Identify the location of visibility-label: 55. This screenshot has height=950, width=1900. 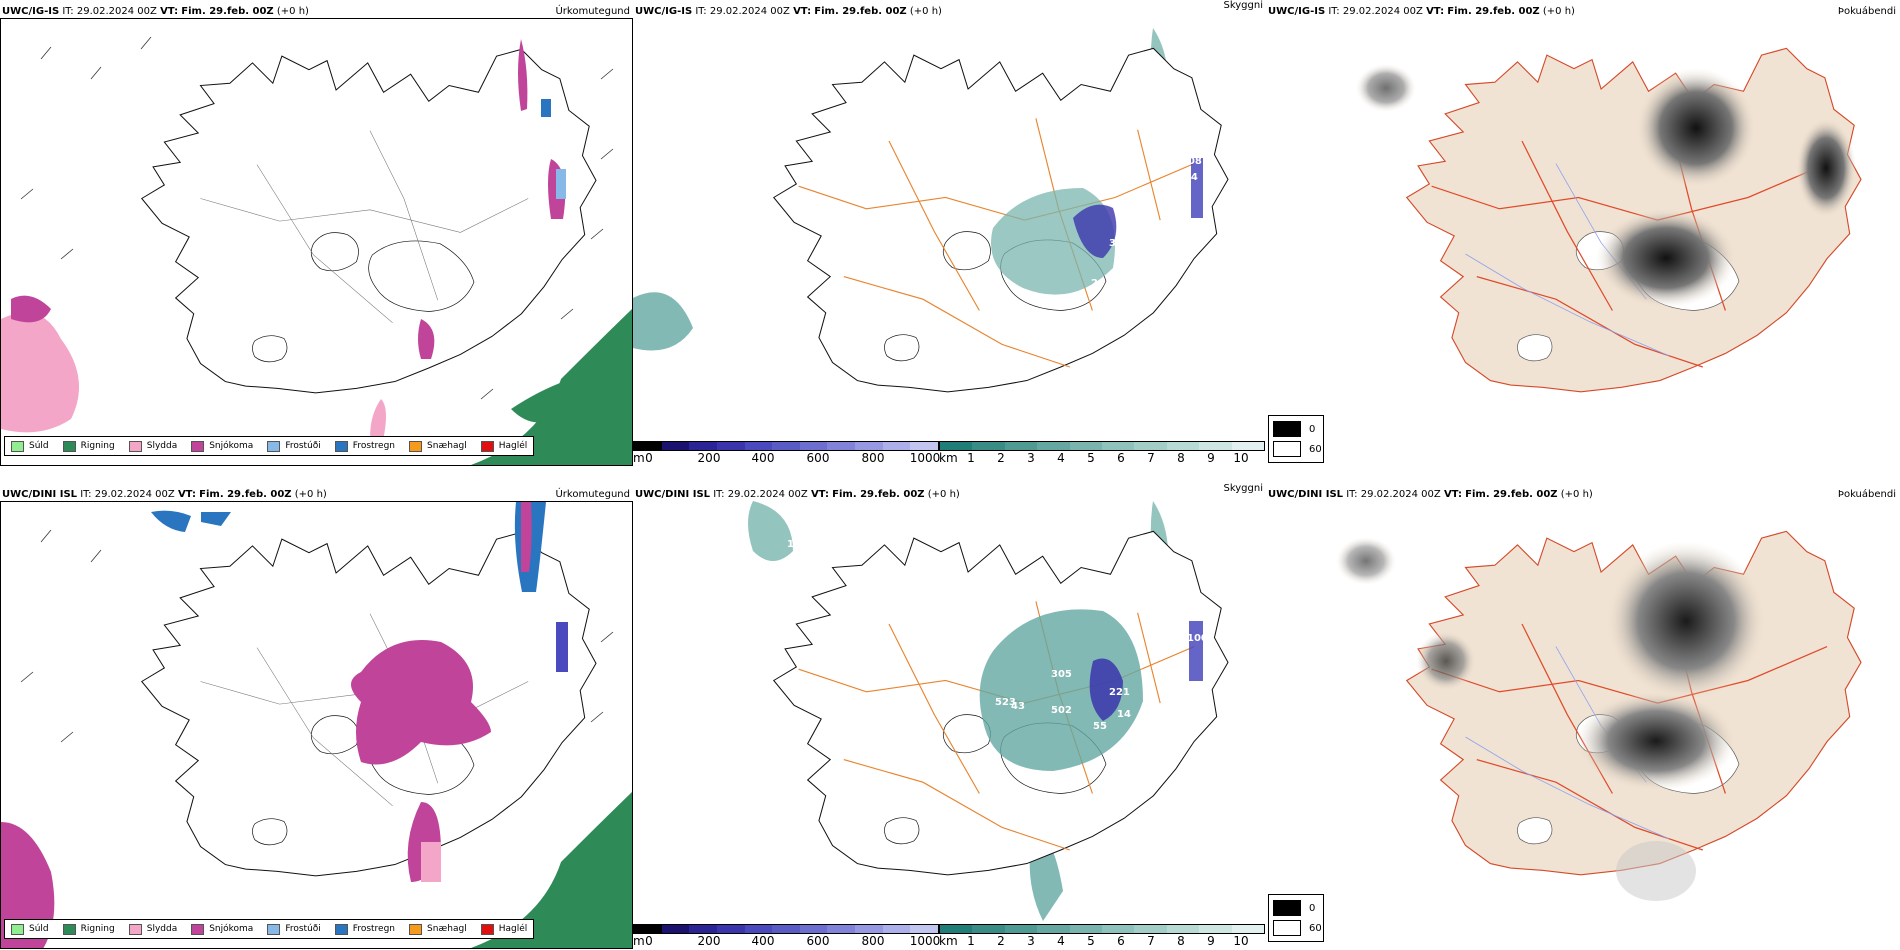
(1100, 726).